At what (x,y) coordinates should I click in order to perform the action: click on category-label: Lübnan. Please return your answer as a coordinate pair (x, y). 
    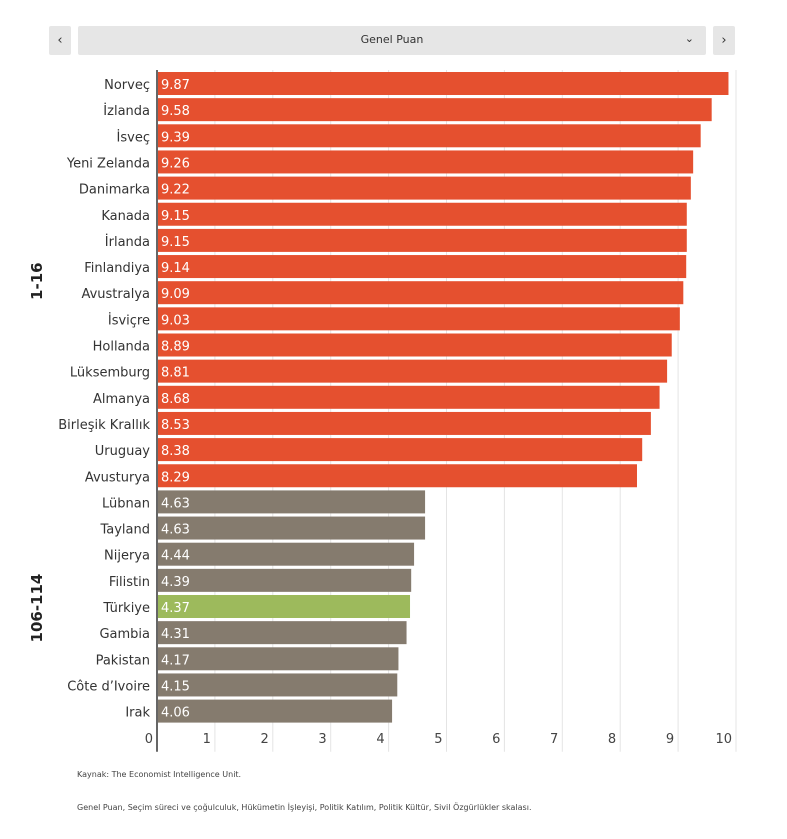
    Looking at the image, I should click on (126, 503).